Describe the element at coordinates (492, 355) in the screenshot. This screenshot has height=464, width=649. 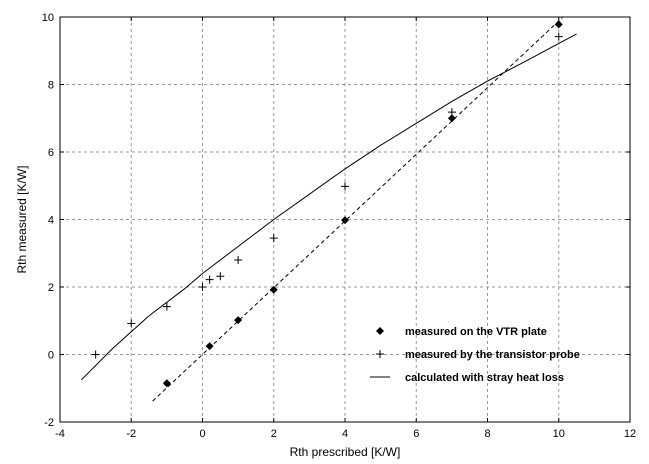
I see `legend-label: measured by the transistor probe` at that location.